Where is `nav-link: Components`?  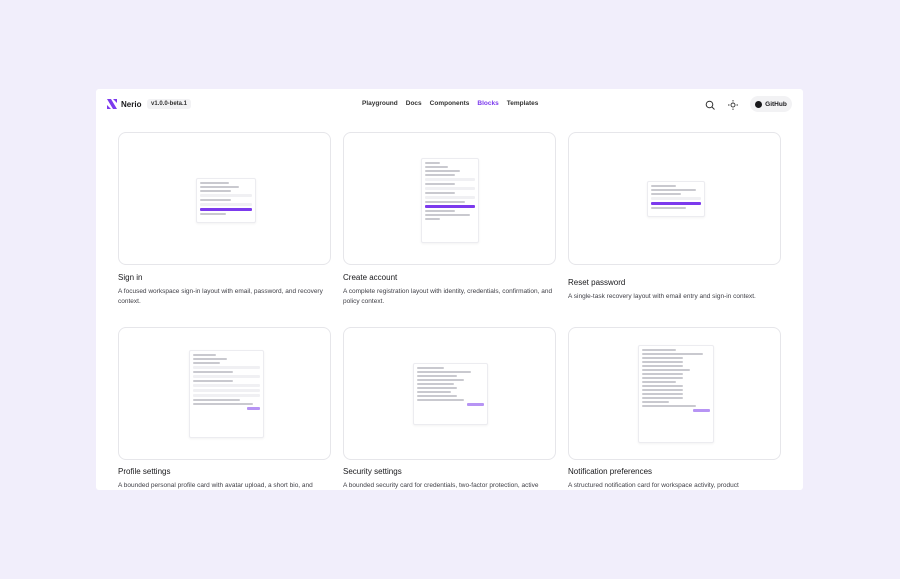 nav-link: Components is located at coordinates (449, 103).